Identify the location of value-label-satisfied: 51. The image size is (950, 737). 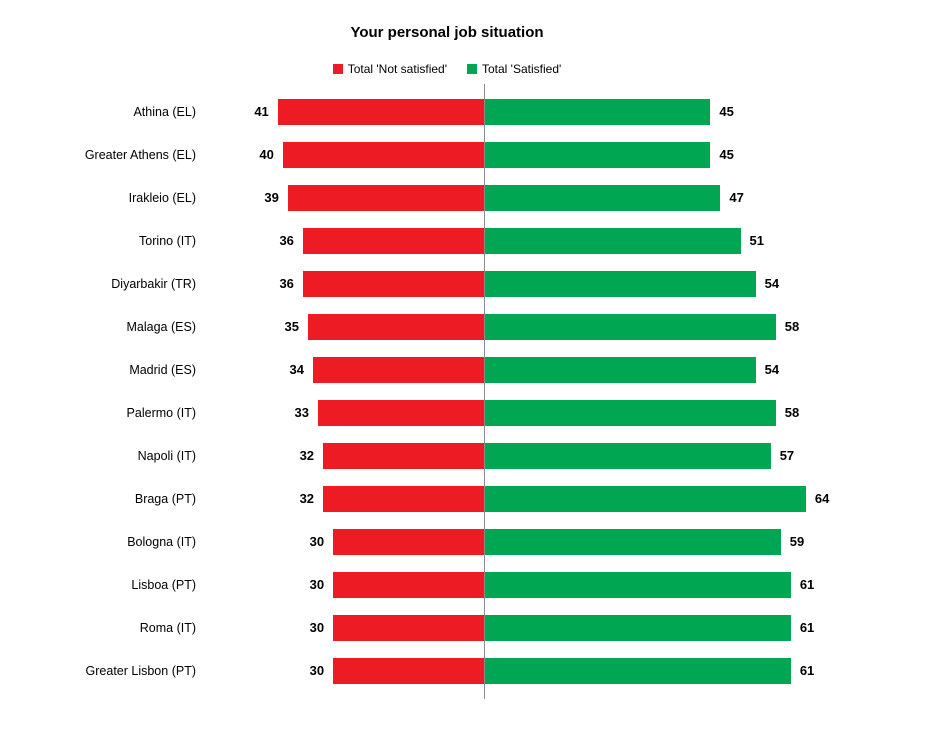
(756, 240).